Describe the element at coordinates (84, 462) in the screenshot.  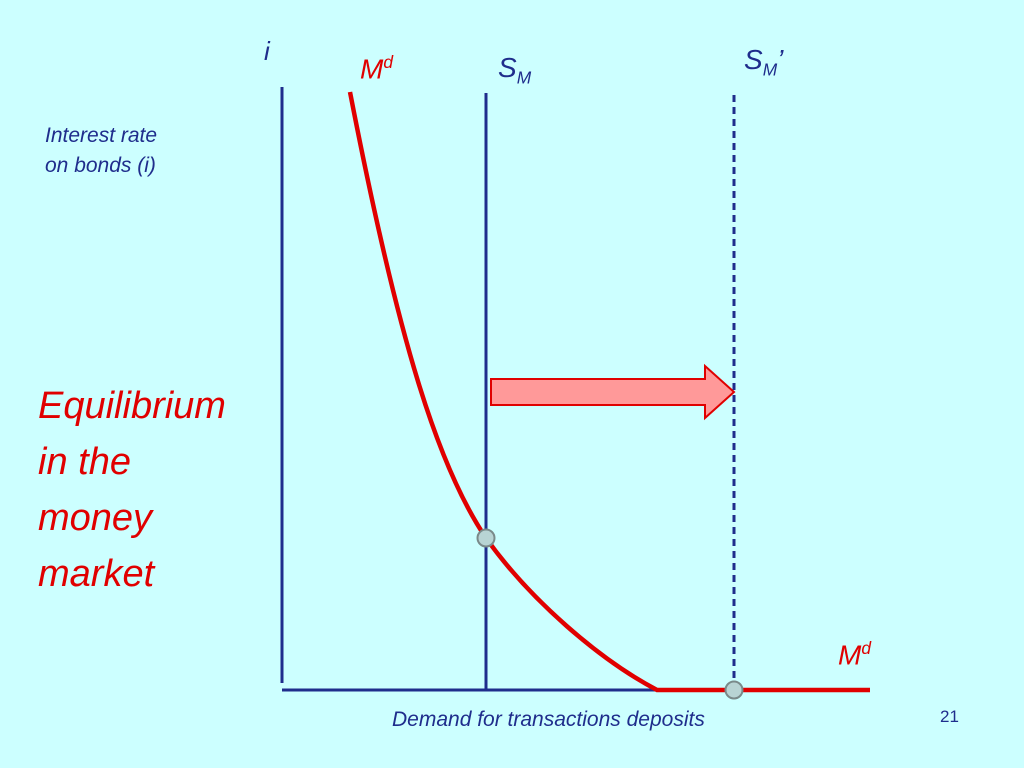
I see `slide-heading-line-2: in the` at that location.